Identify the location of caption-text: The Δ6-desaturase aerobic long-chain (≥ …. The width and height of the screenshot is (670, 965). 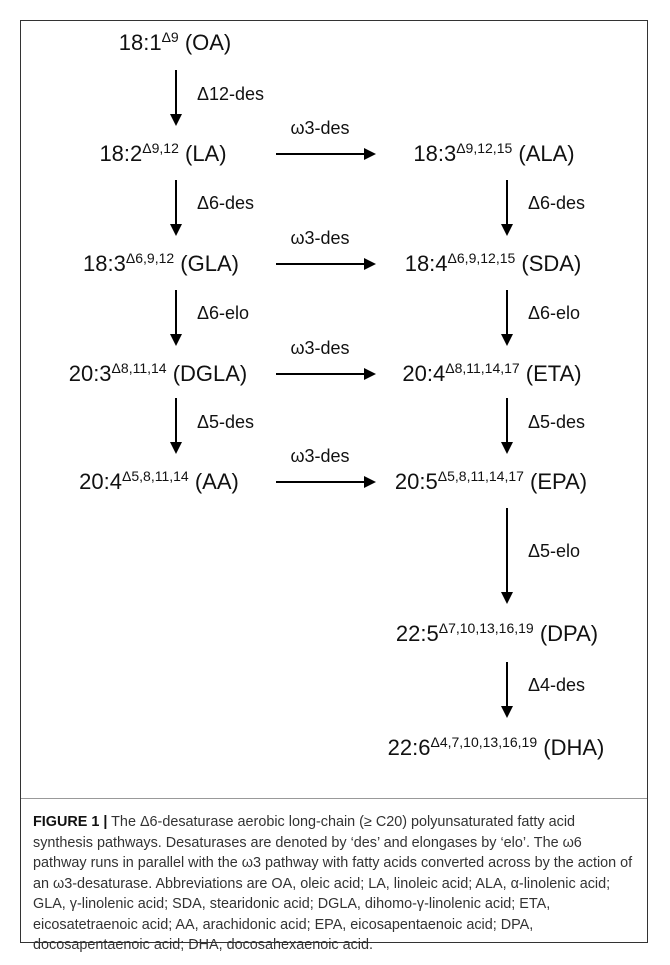
(333, 883).